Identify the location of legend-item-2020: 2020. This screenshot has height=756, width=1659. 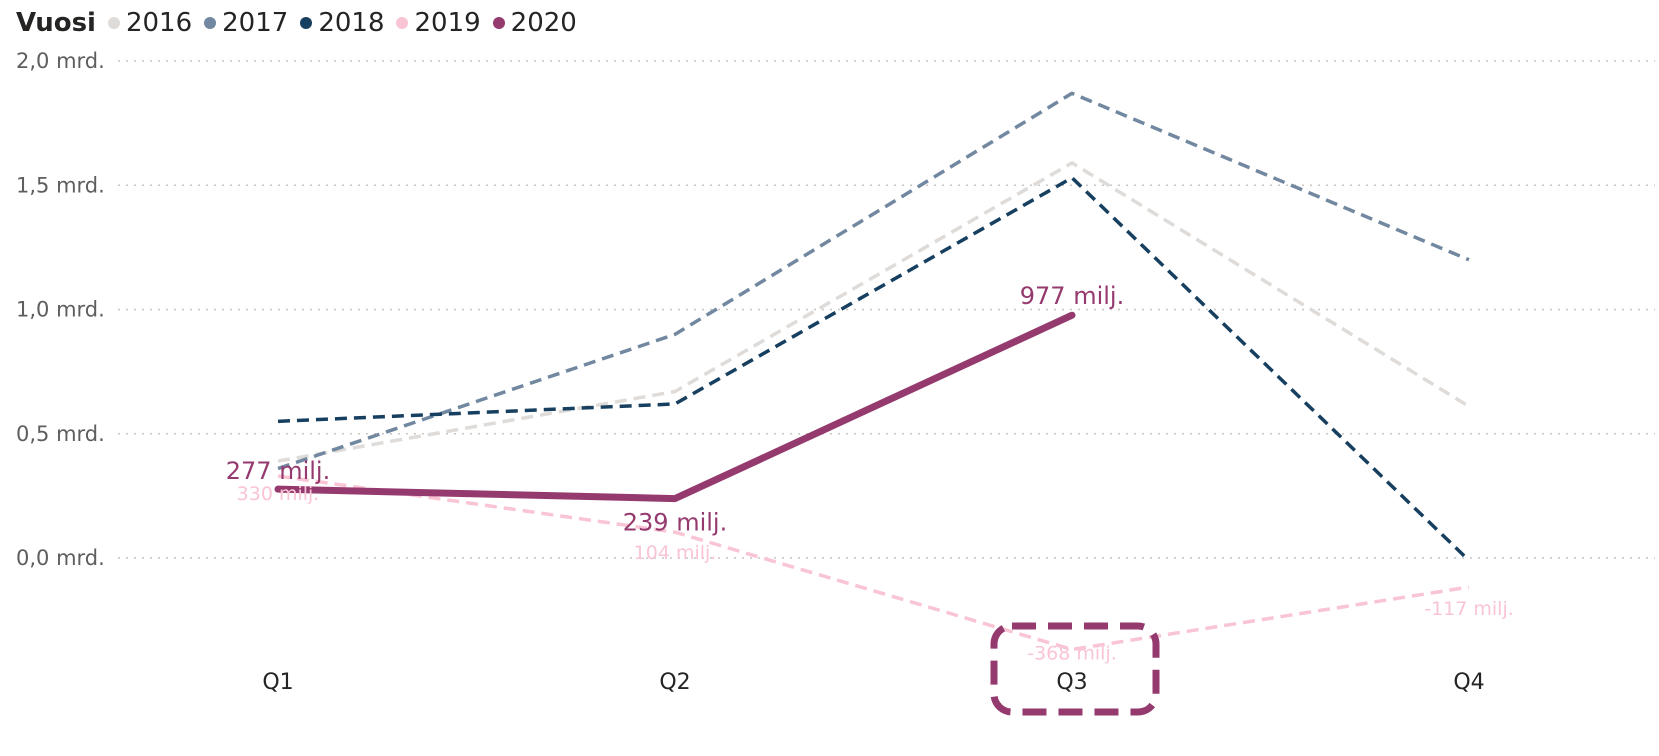
(534, 23).